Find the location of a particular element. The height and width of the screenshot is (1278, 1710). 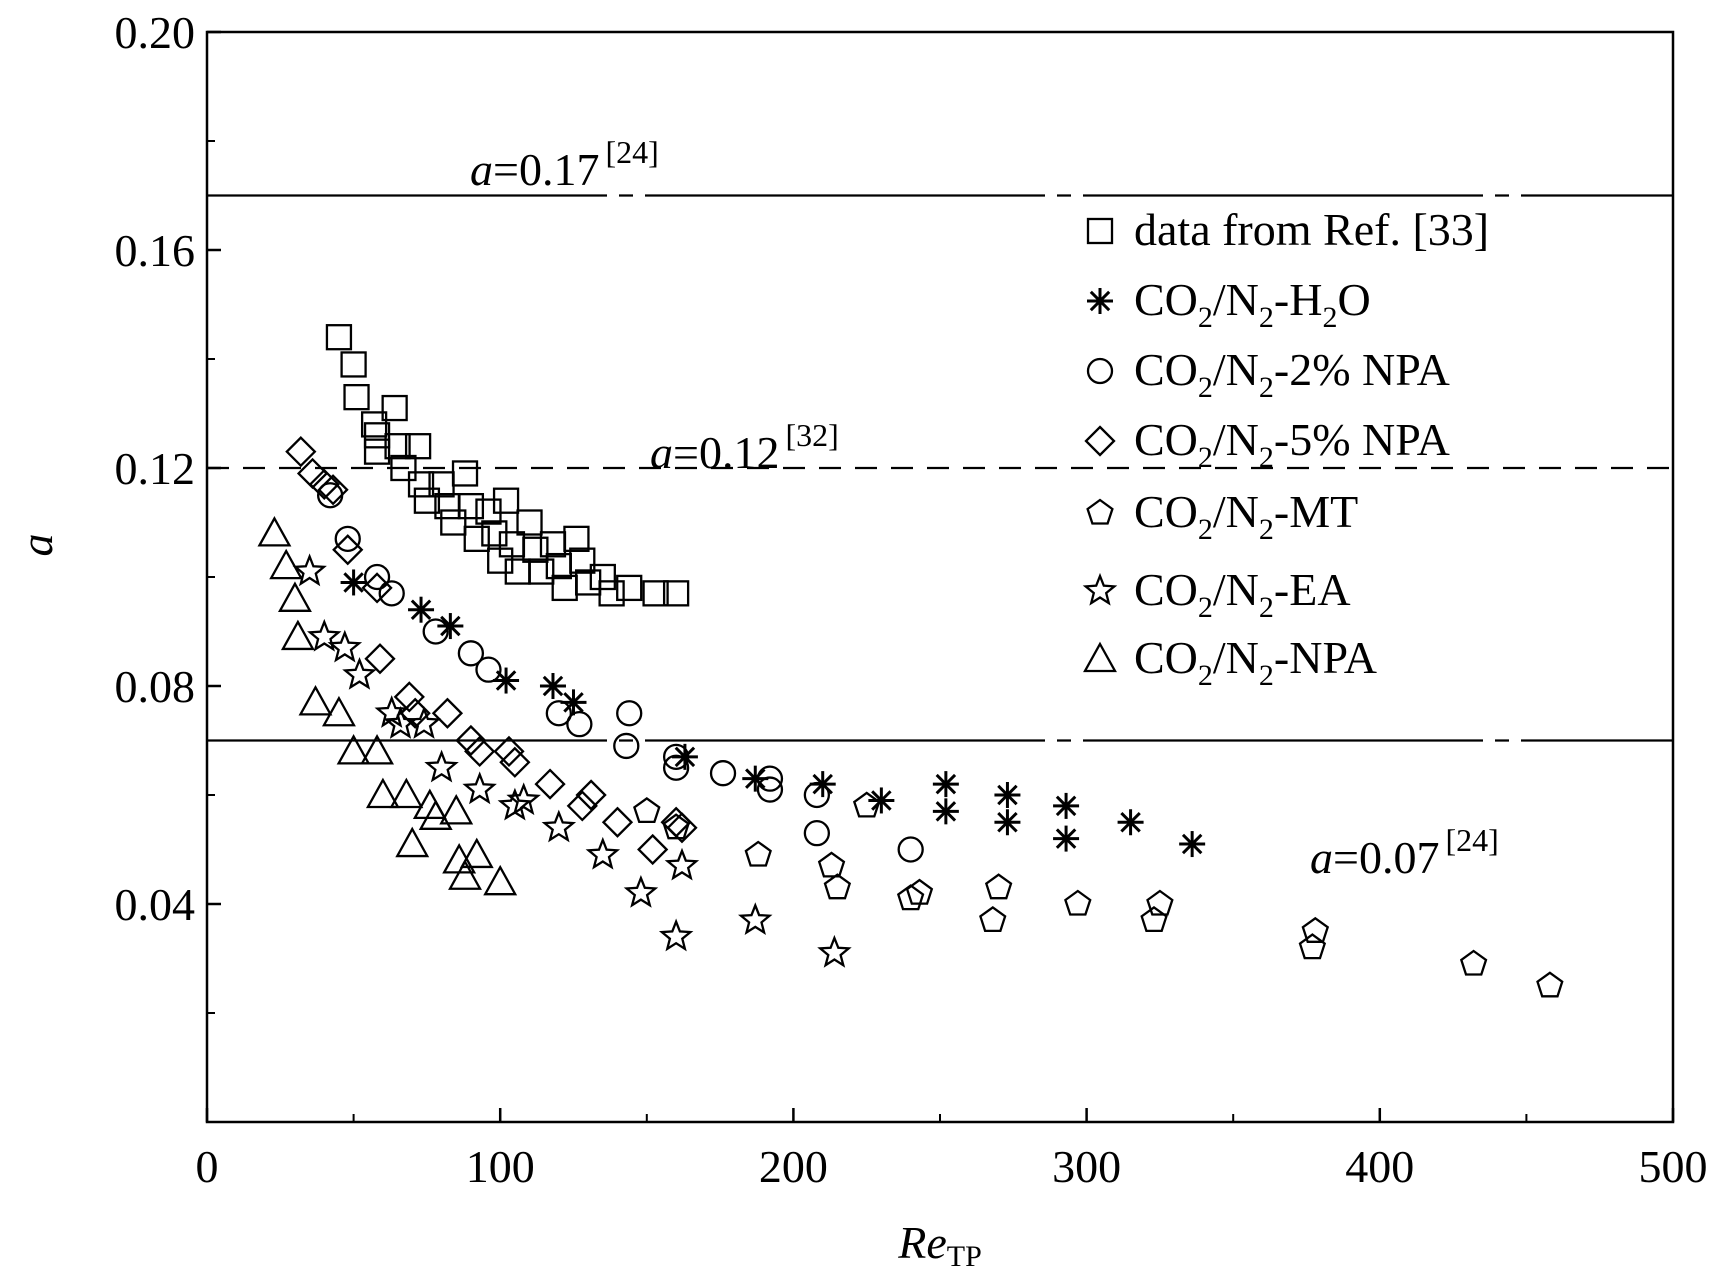

y-tick-label: 0.20 is located at coordinates (155, 32).